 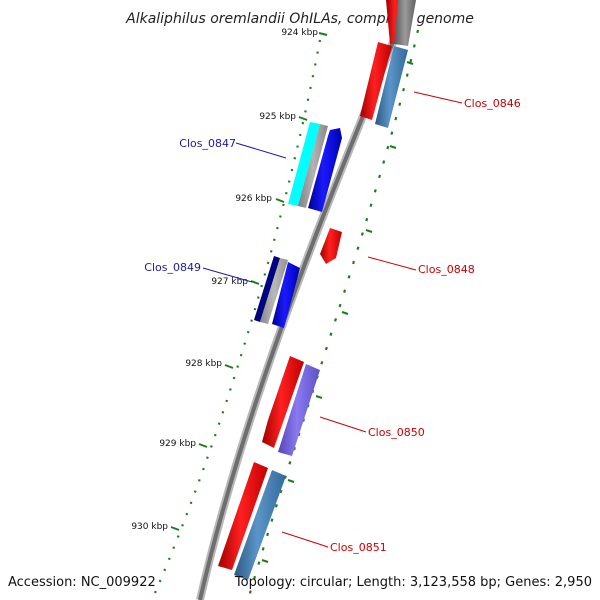 I want to click on gene-label-clos-0849: Clos_0849, so click(x=172, y=267).